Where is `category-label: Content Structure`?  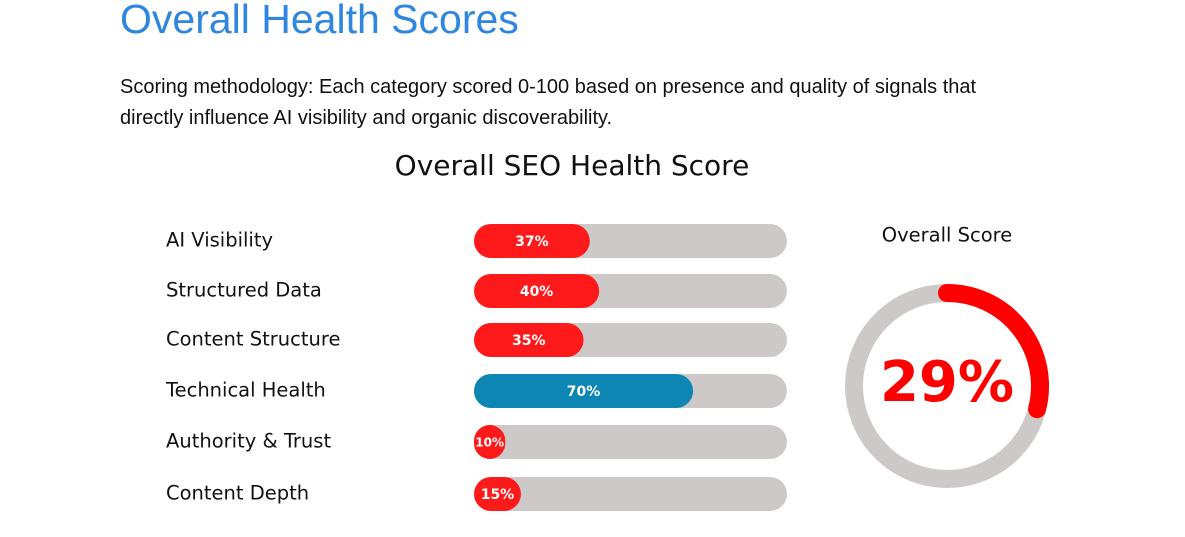 category-label: Content Structure is located at coordinates (253, 339).